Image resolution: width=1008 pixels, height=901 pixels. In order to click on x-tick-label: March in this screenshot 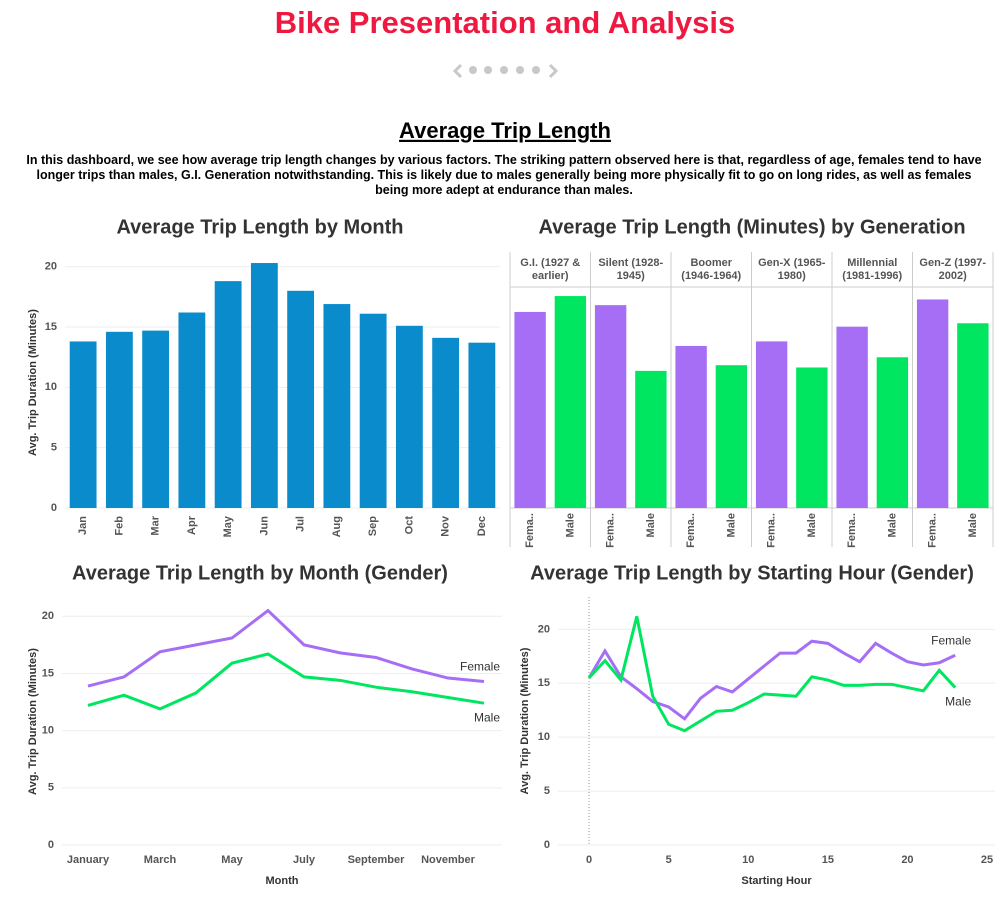, I will do `click(160, 860)`.